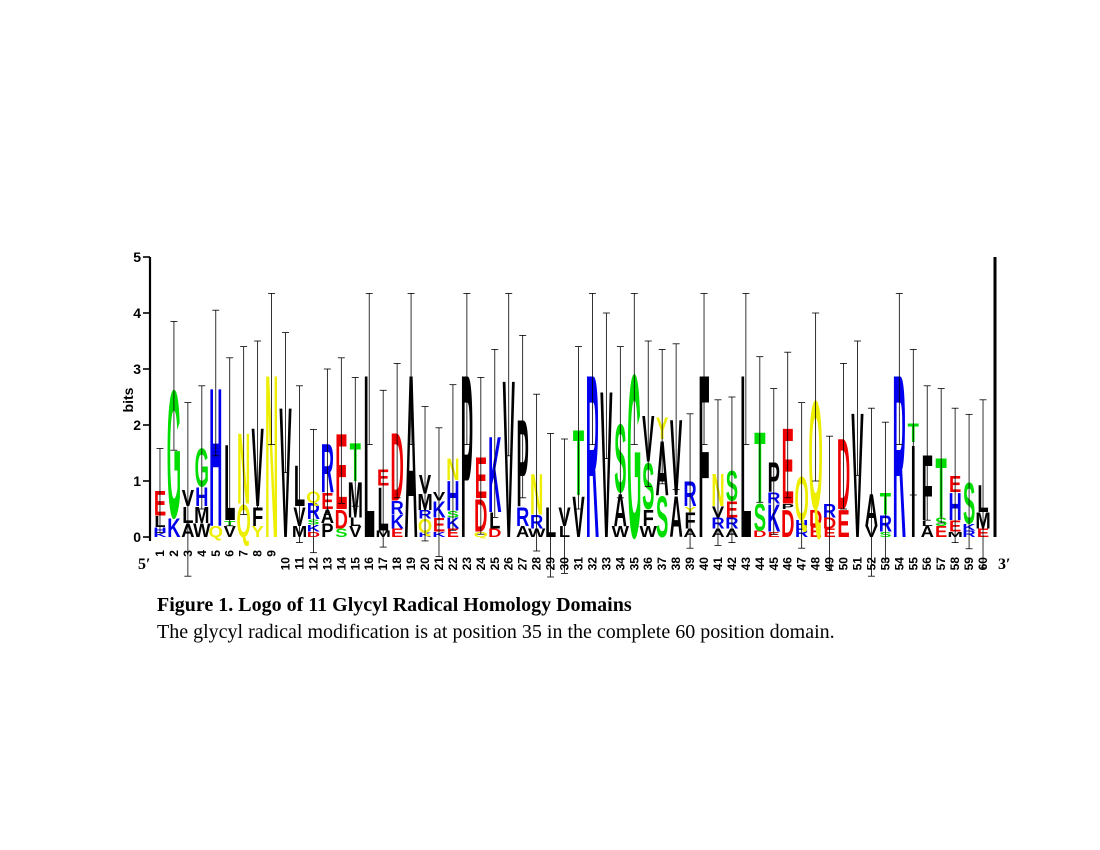 The width and height of the screenshot is (1100, 850). I want to click on logo-letter-M: M, so click(201, 516).